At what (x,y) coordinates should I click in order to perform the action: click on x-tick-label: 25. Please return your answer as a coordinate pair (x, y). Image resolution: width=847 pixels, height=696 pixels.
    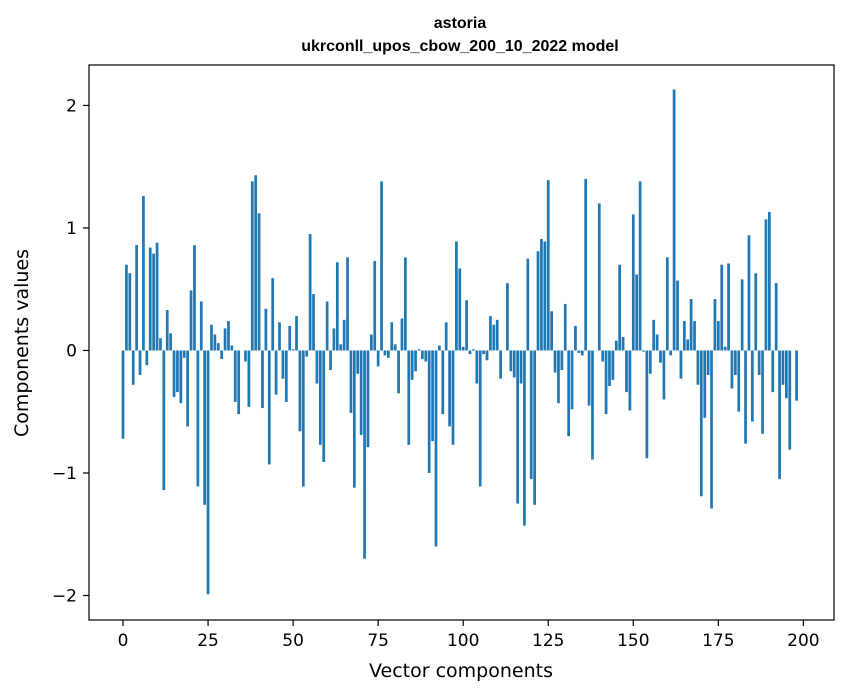
    Looking at the image, I should click on (208, 641).